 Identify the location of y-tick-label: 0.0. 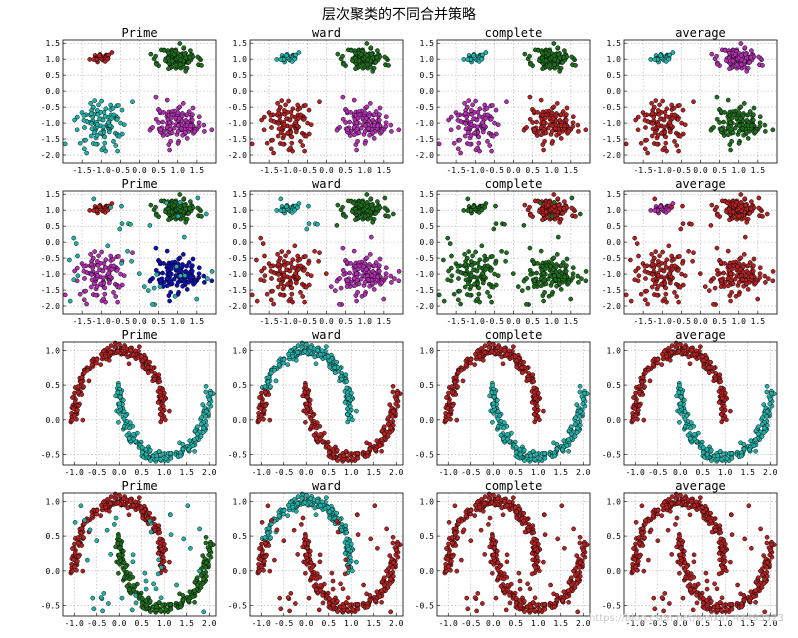
(427, 242).